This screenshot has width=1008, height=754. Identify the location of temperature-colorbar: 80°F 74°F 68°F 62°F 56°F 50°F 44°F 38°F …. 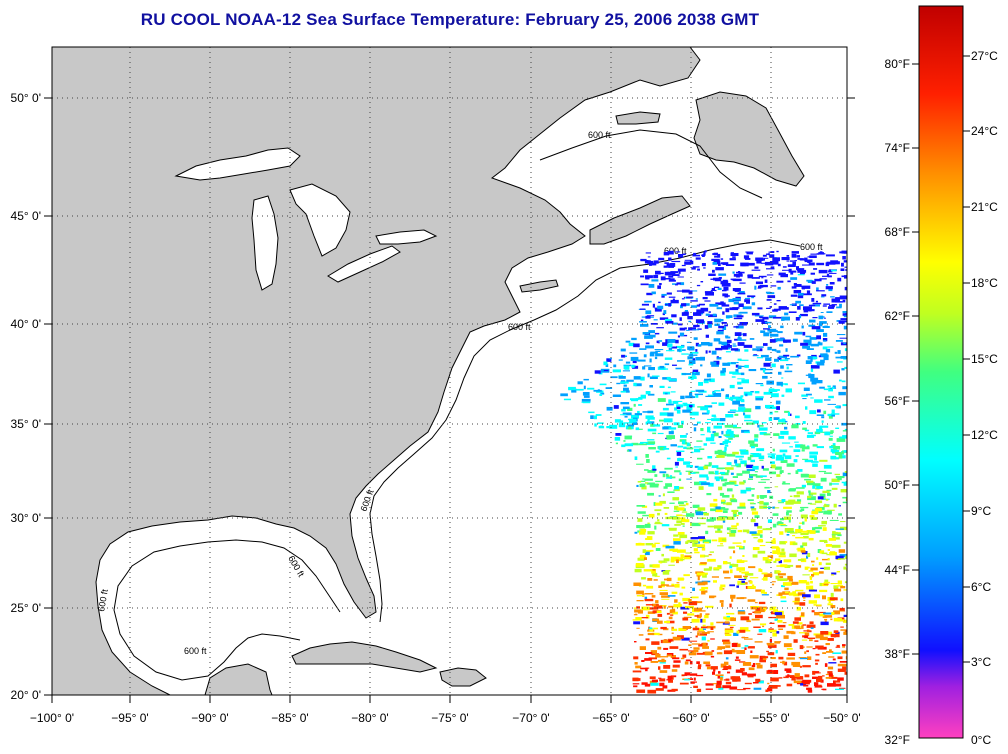
(941, 376).